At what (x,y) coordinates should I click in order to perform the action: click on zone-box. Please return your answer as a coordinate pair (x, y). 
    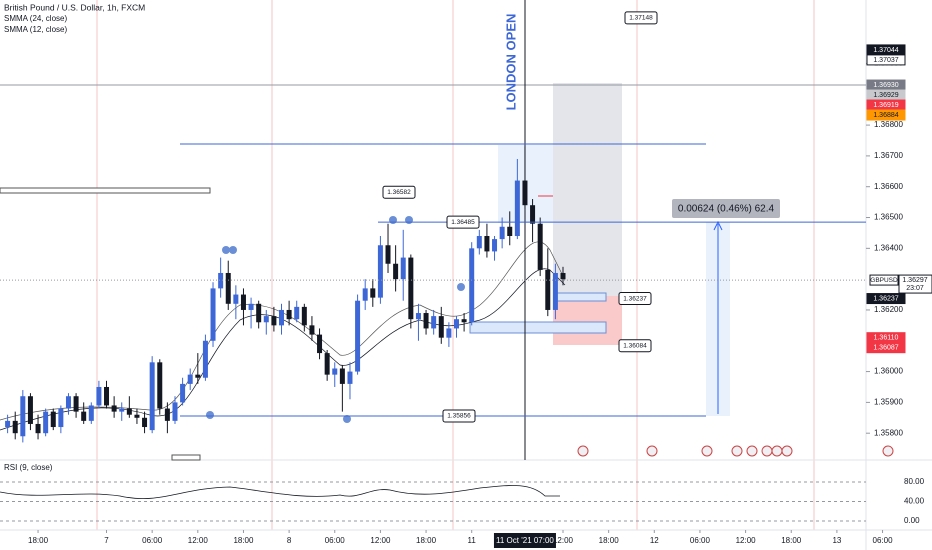
    Looking at the image, I should click on (581, 297).